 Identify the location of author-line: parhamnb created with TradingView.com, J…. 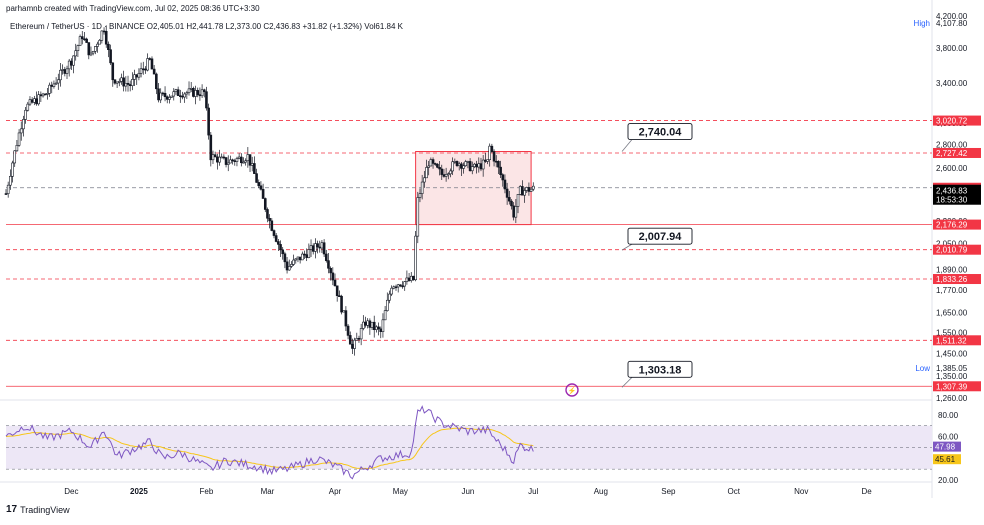
(133, 8).